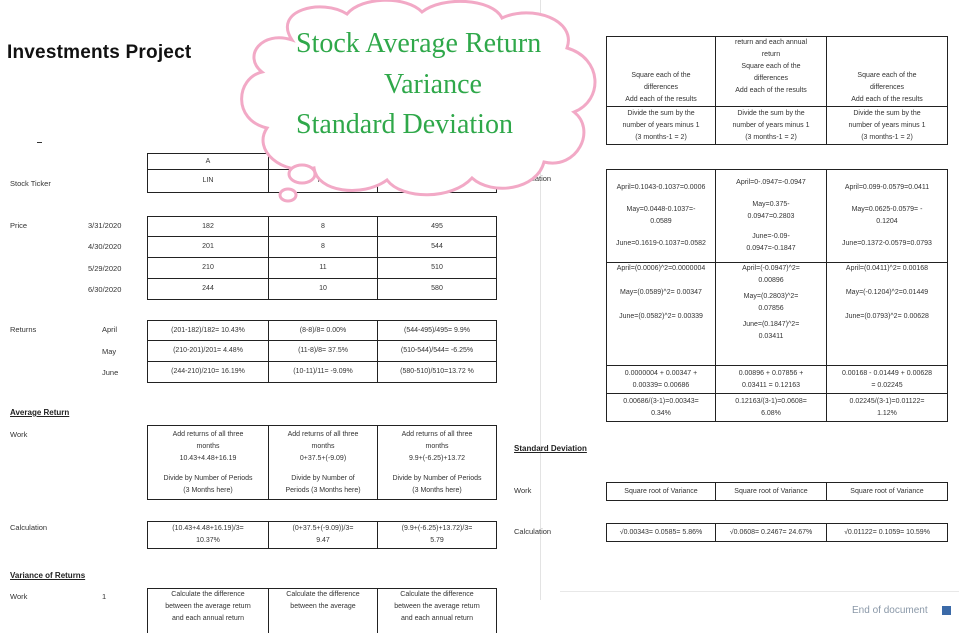 This screenshot has height=638, width=959. I want to click on stock-ticker-label: Stock Ticker, so click(30, 183).